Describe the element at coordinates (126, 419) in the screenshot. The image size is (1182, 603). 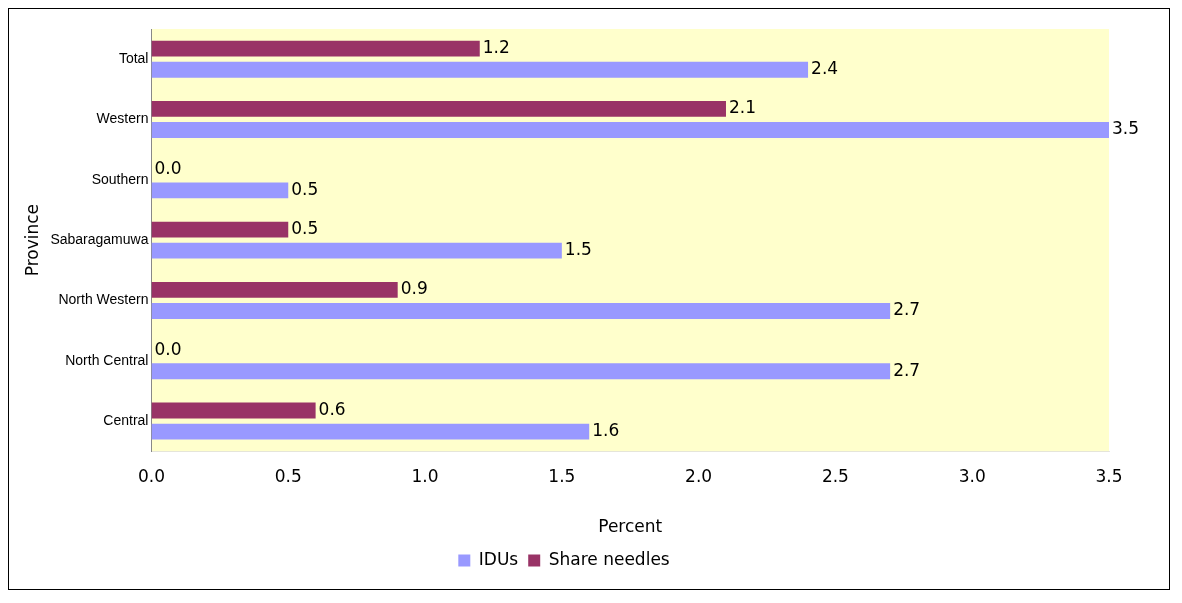
I see `y-tick-label: Central` at that location.